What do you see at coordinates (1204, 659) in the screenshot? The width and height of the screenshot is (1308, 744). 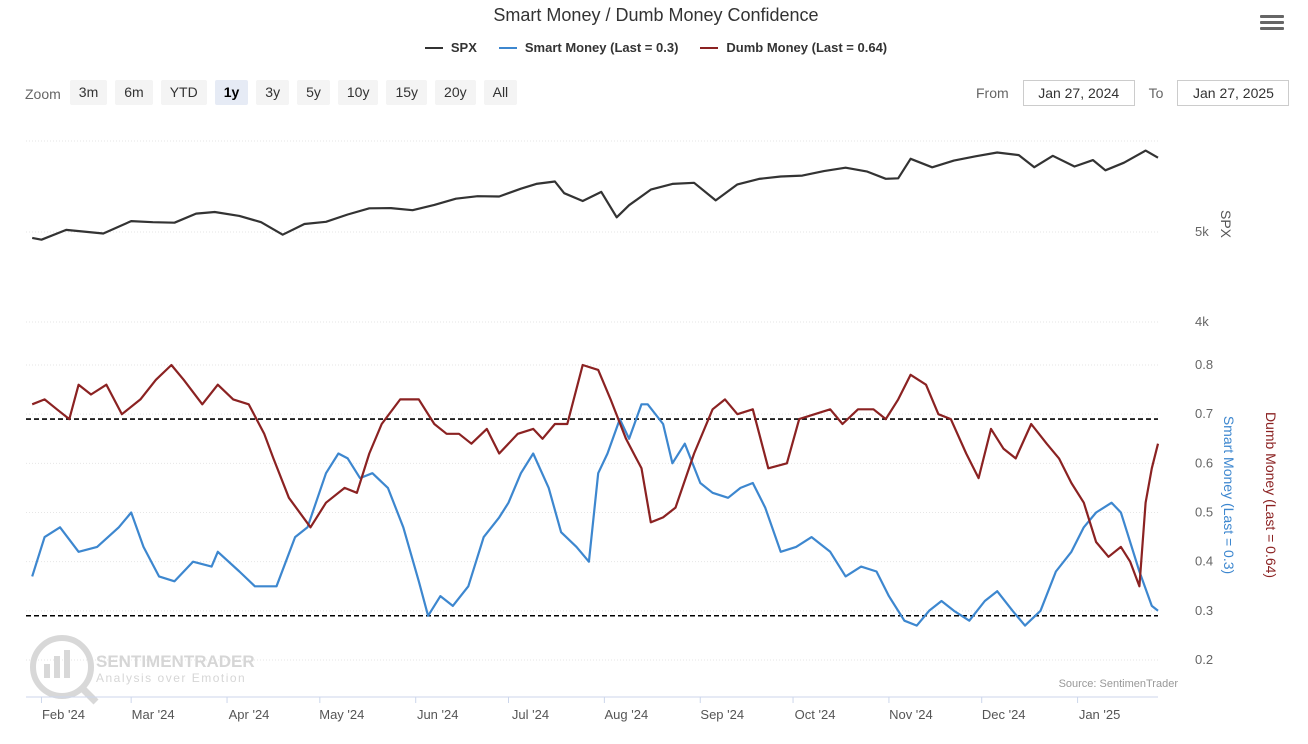 I see `confidence-tick-label: 0.2` at bounding box center [1204, 659].